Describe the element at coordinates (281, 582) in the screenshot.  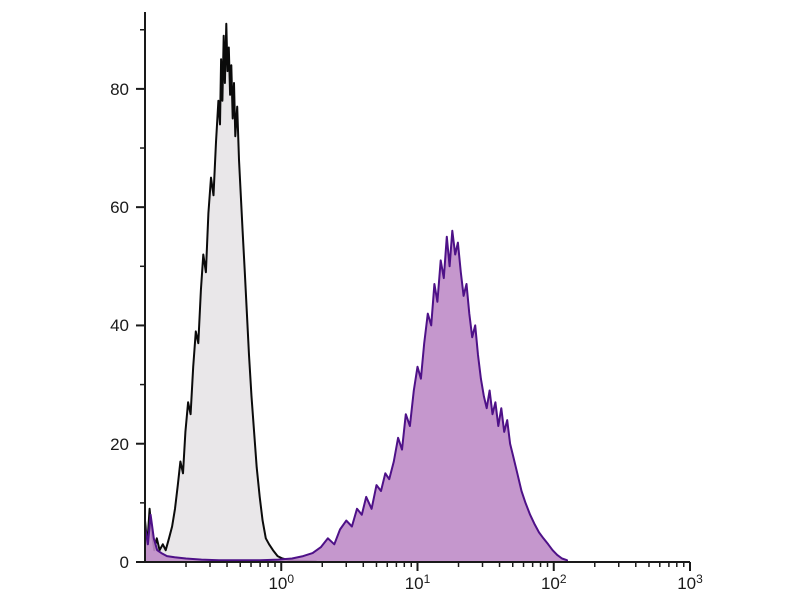
I see `x-tick-label: 100` at that location.